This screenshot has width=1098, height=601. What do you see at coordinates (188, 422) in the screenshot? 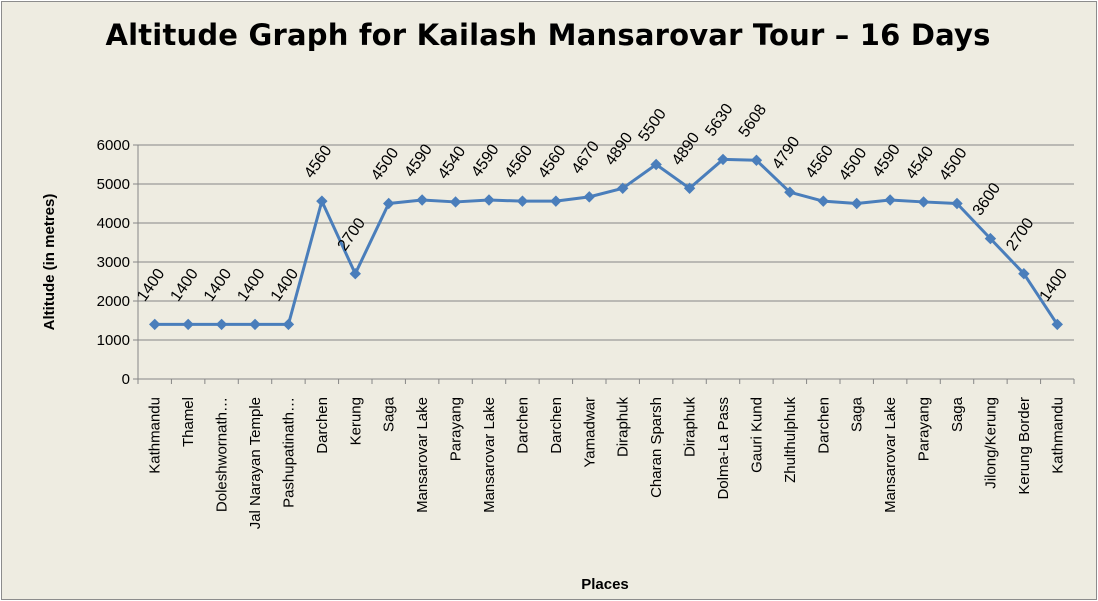
I see `x-tick-label: Thamel` at bounding box center [188, 422].